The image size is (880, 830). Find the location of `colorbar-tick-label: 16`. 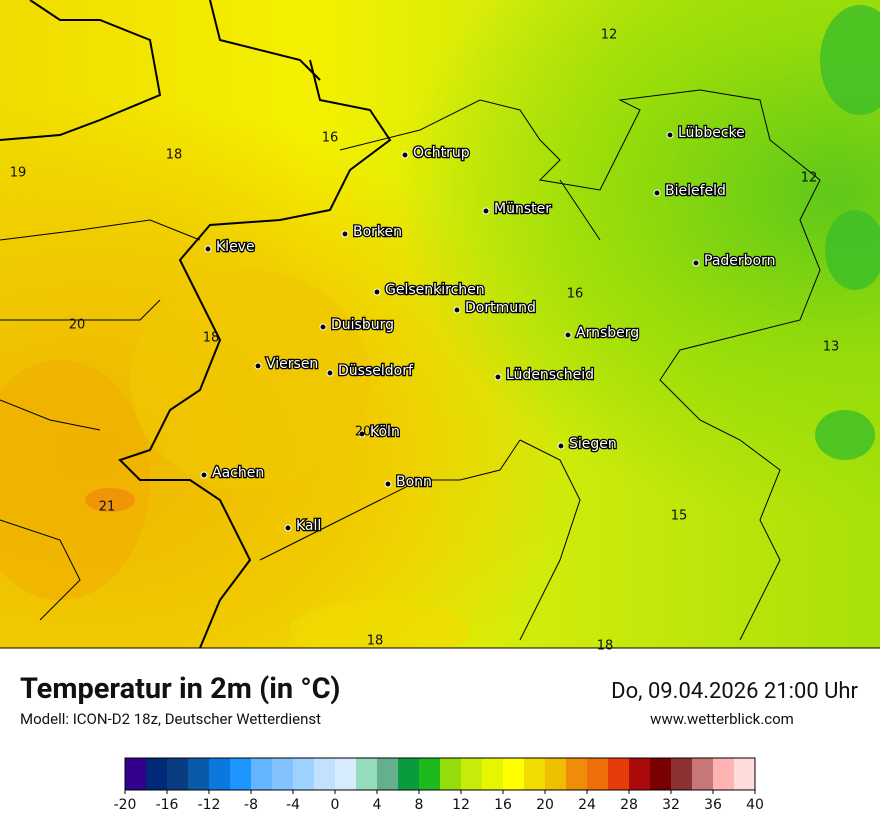

colorbar-tick-label: 16 is located at coordinates (503, 805).